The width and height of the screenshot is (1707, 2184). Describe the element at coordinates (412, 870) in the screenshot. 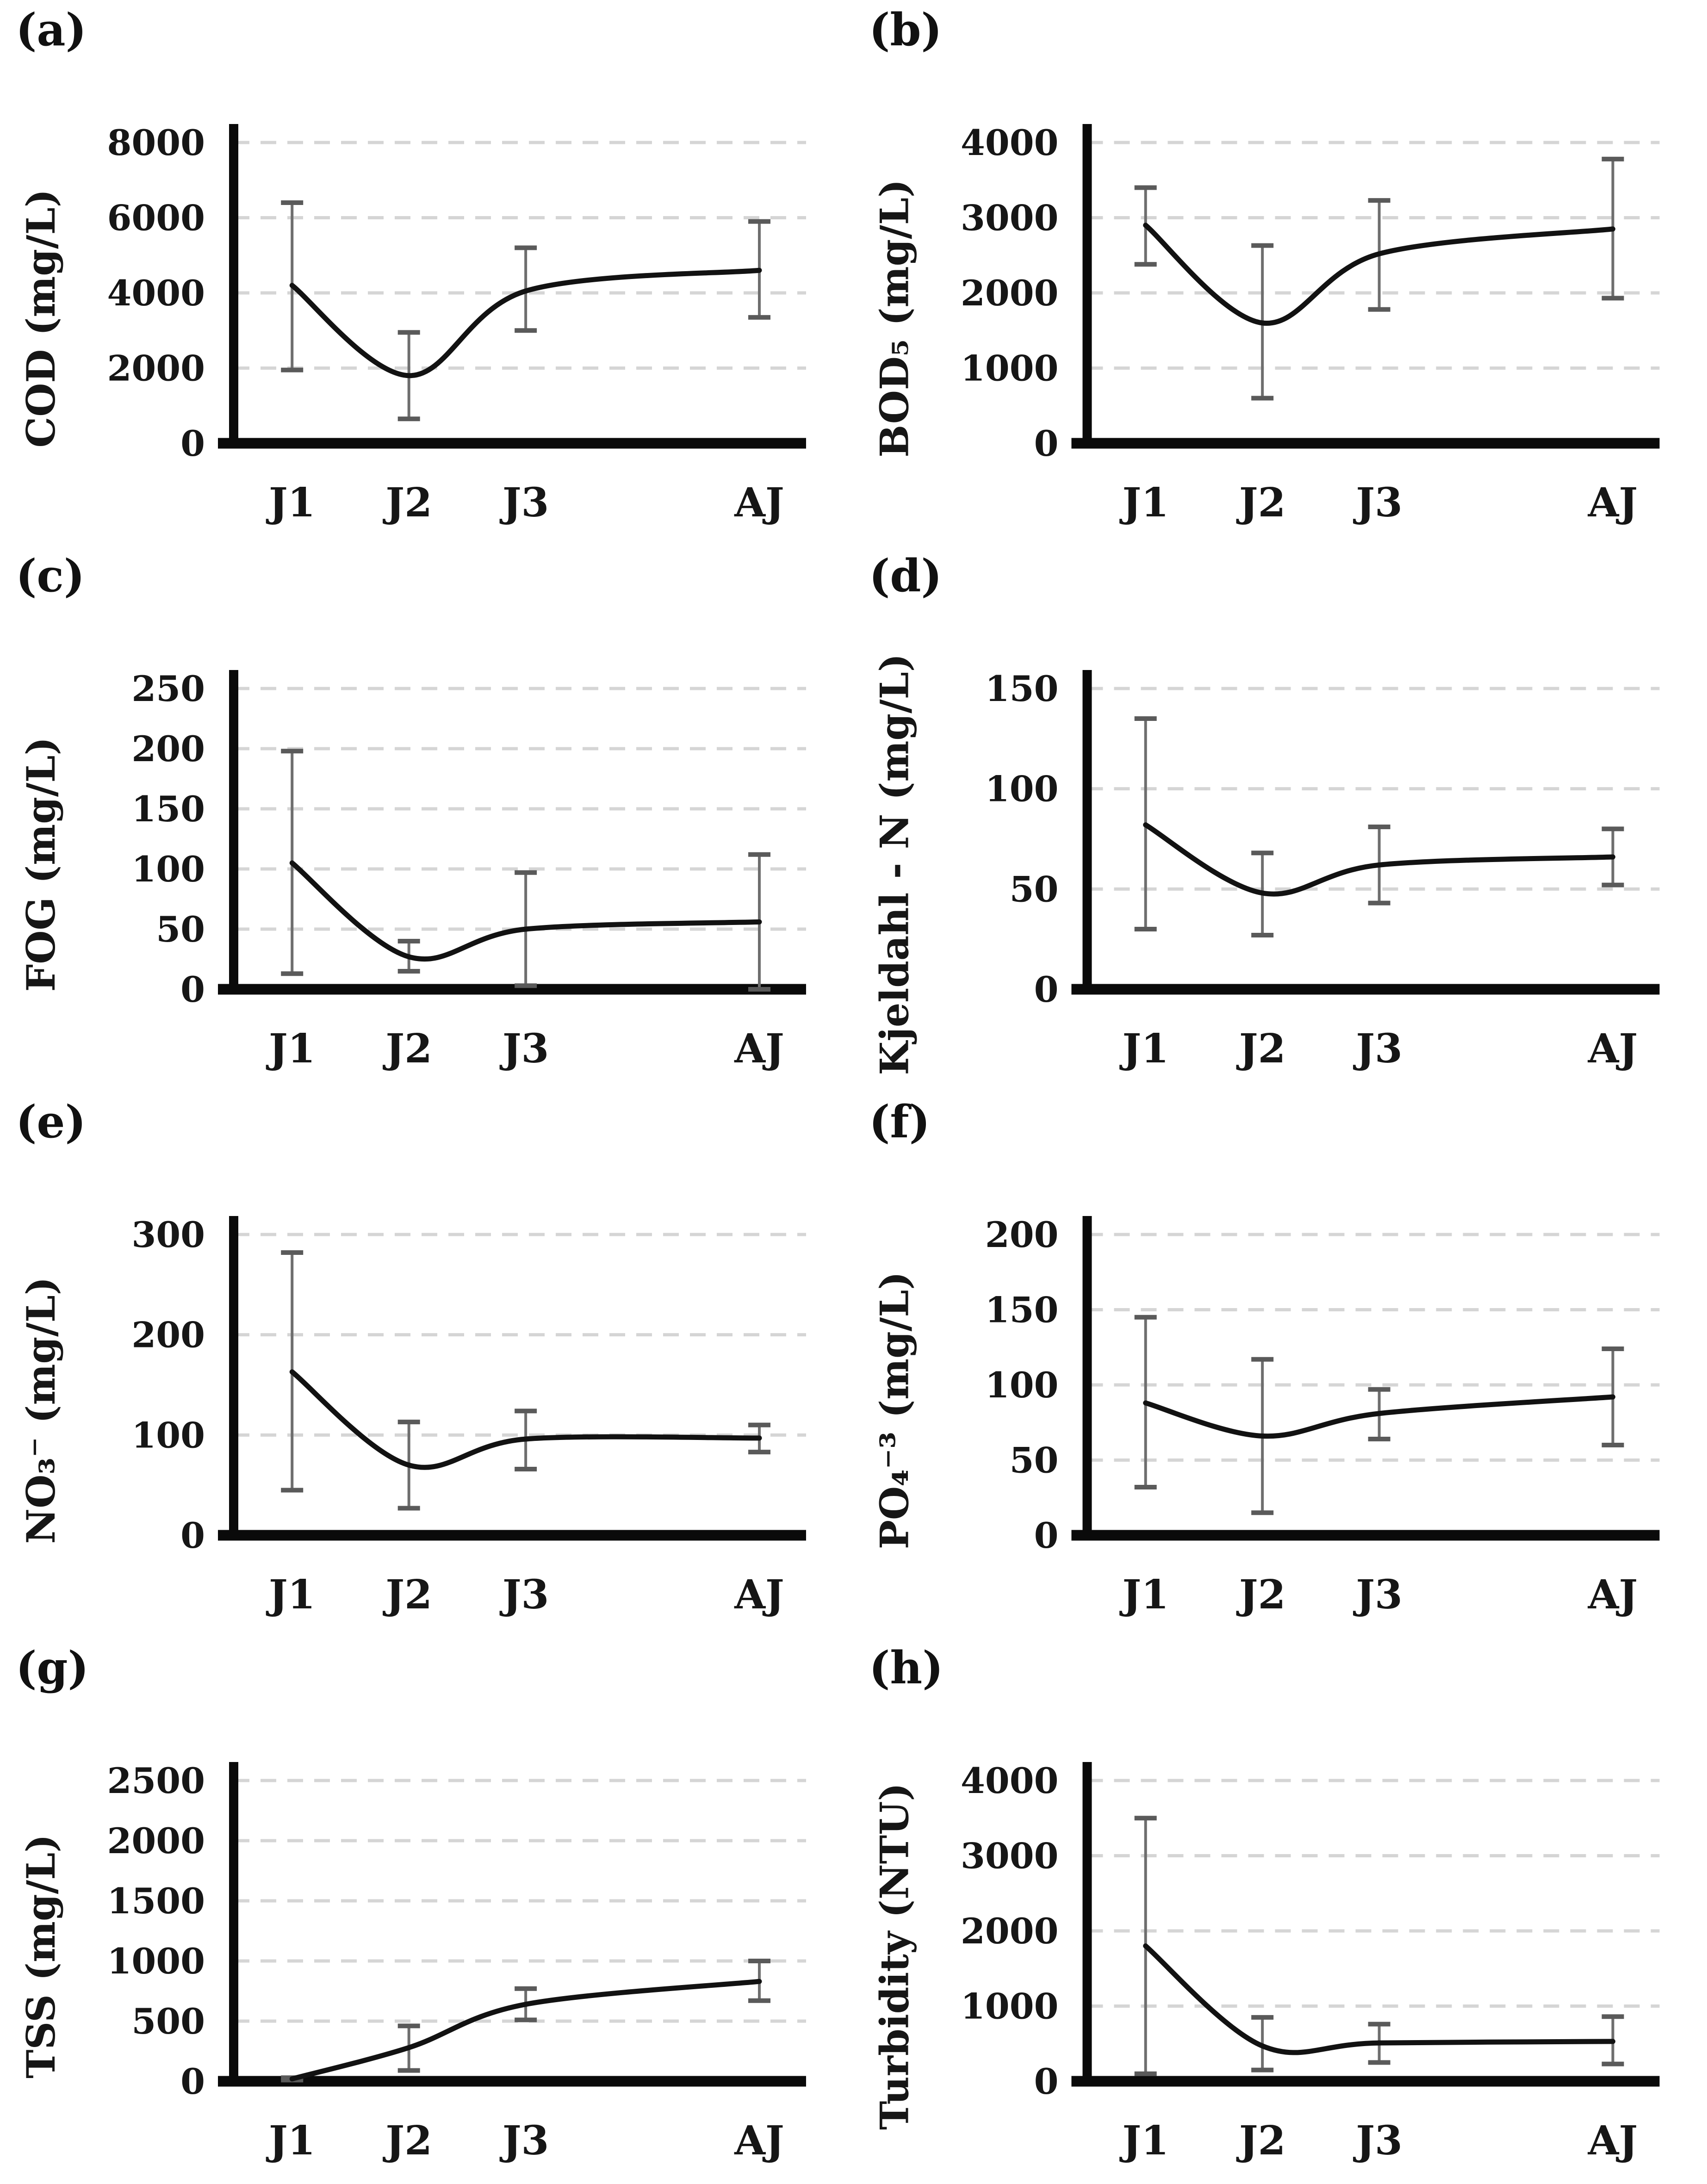

I see `chart-fog: 0 50 100 150 200 250 J1 J2 J3 AJ FOG (mg/L)` at that location.